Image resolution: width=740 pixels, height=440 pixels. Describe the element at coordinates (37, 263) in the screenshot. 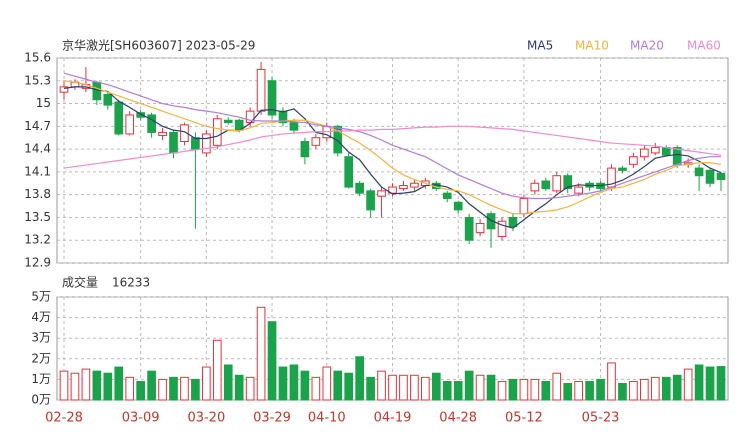

I see `y-tick-label: 12.9` at that location.